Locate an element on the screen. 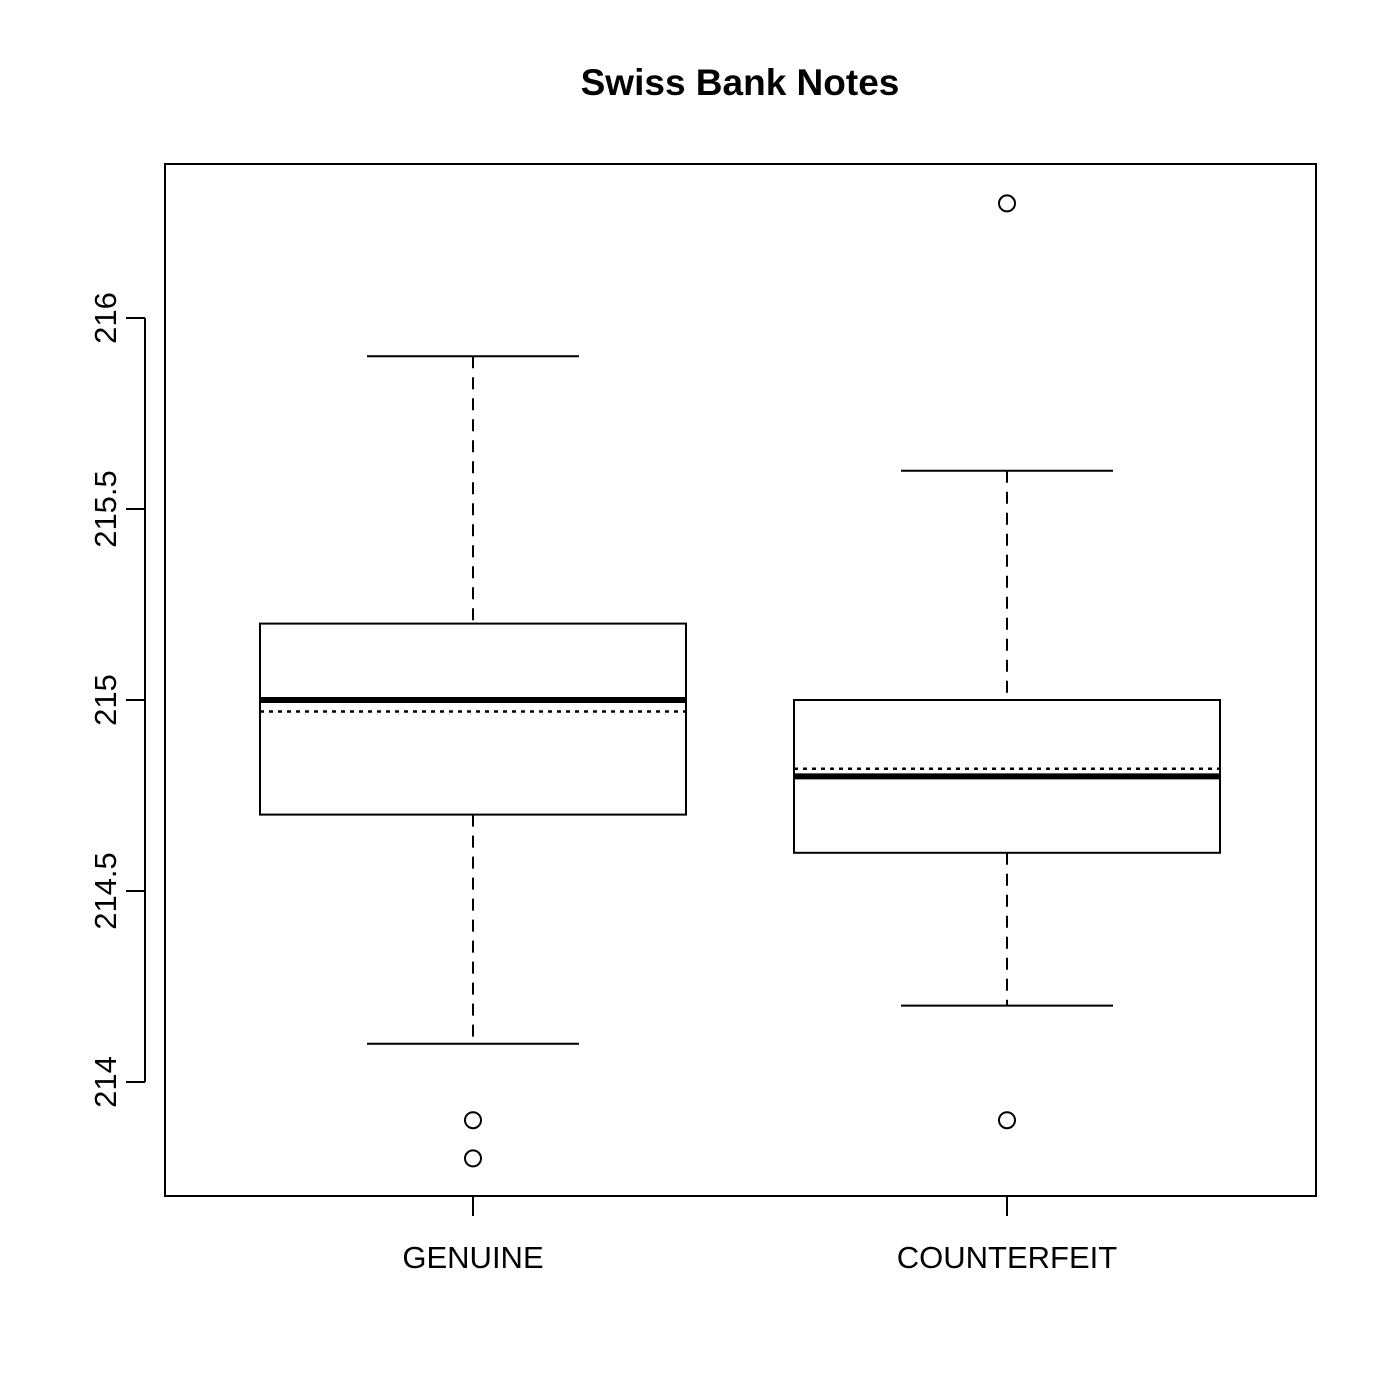 The height and width of the screenshot is (1400, 1400). y-axis: 214 214.5 215 215.5 216 is located at coordinates (117, 700).